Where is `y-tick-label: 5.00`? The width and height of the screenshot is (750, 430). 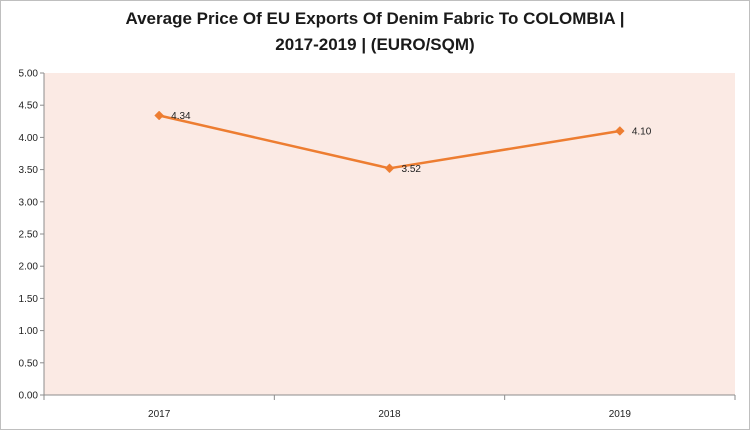
y-tick-label: 5.00 is located at coordinates (29, 74).